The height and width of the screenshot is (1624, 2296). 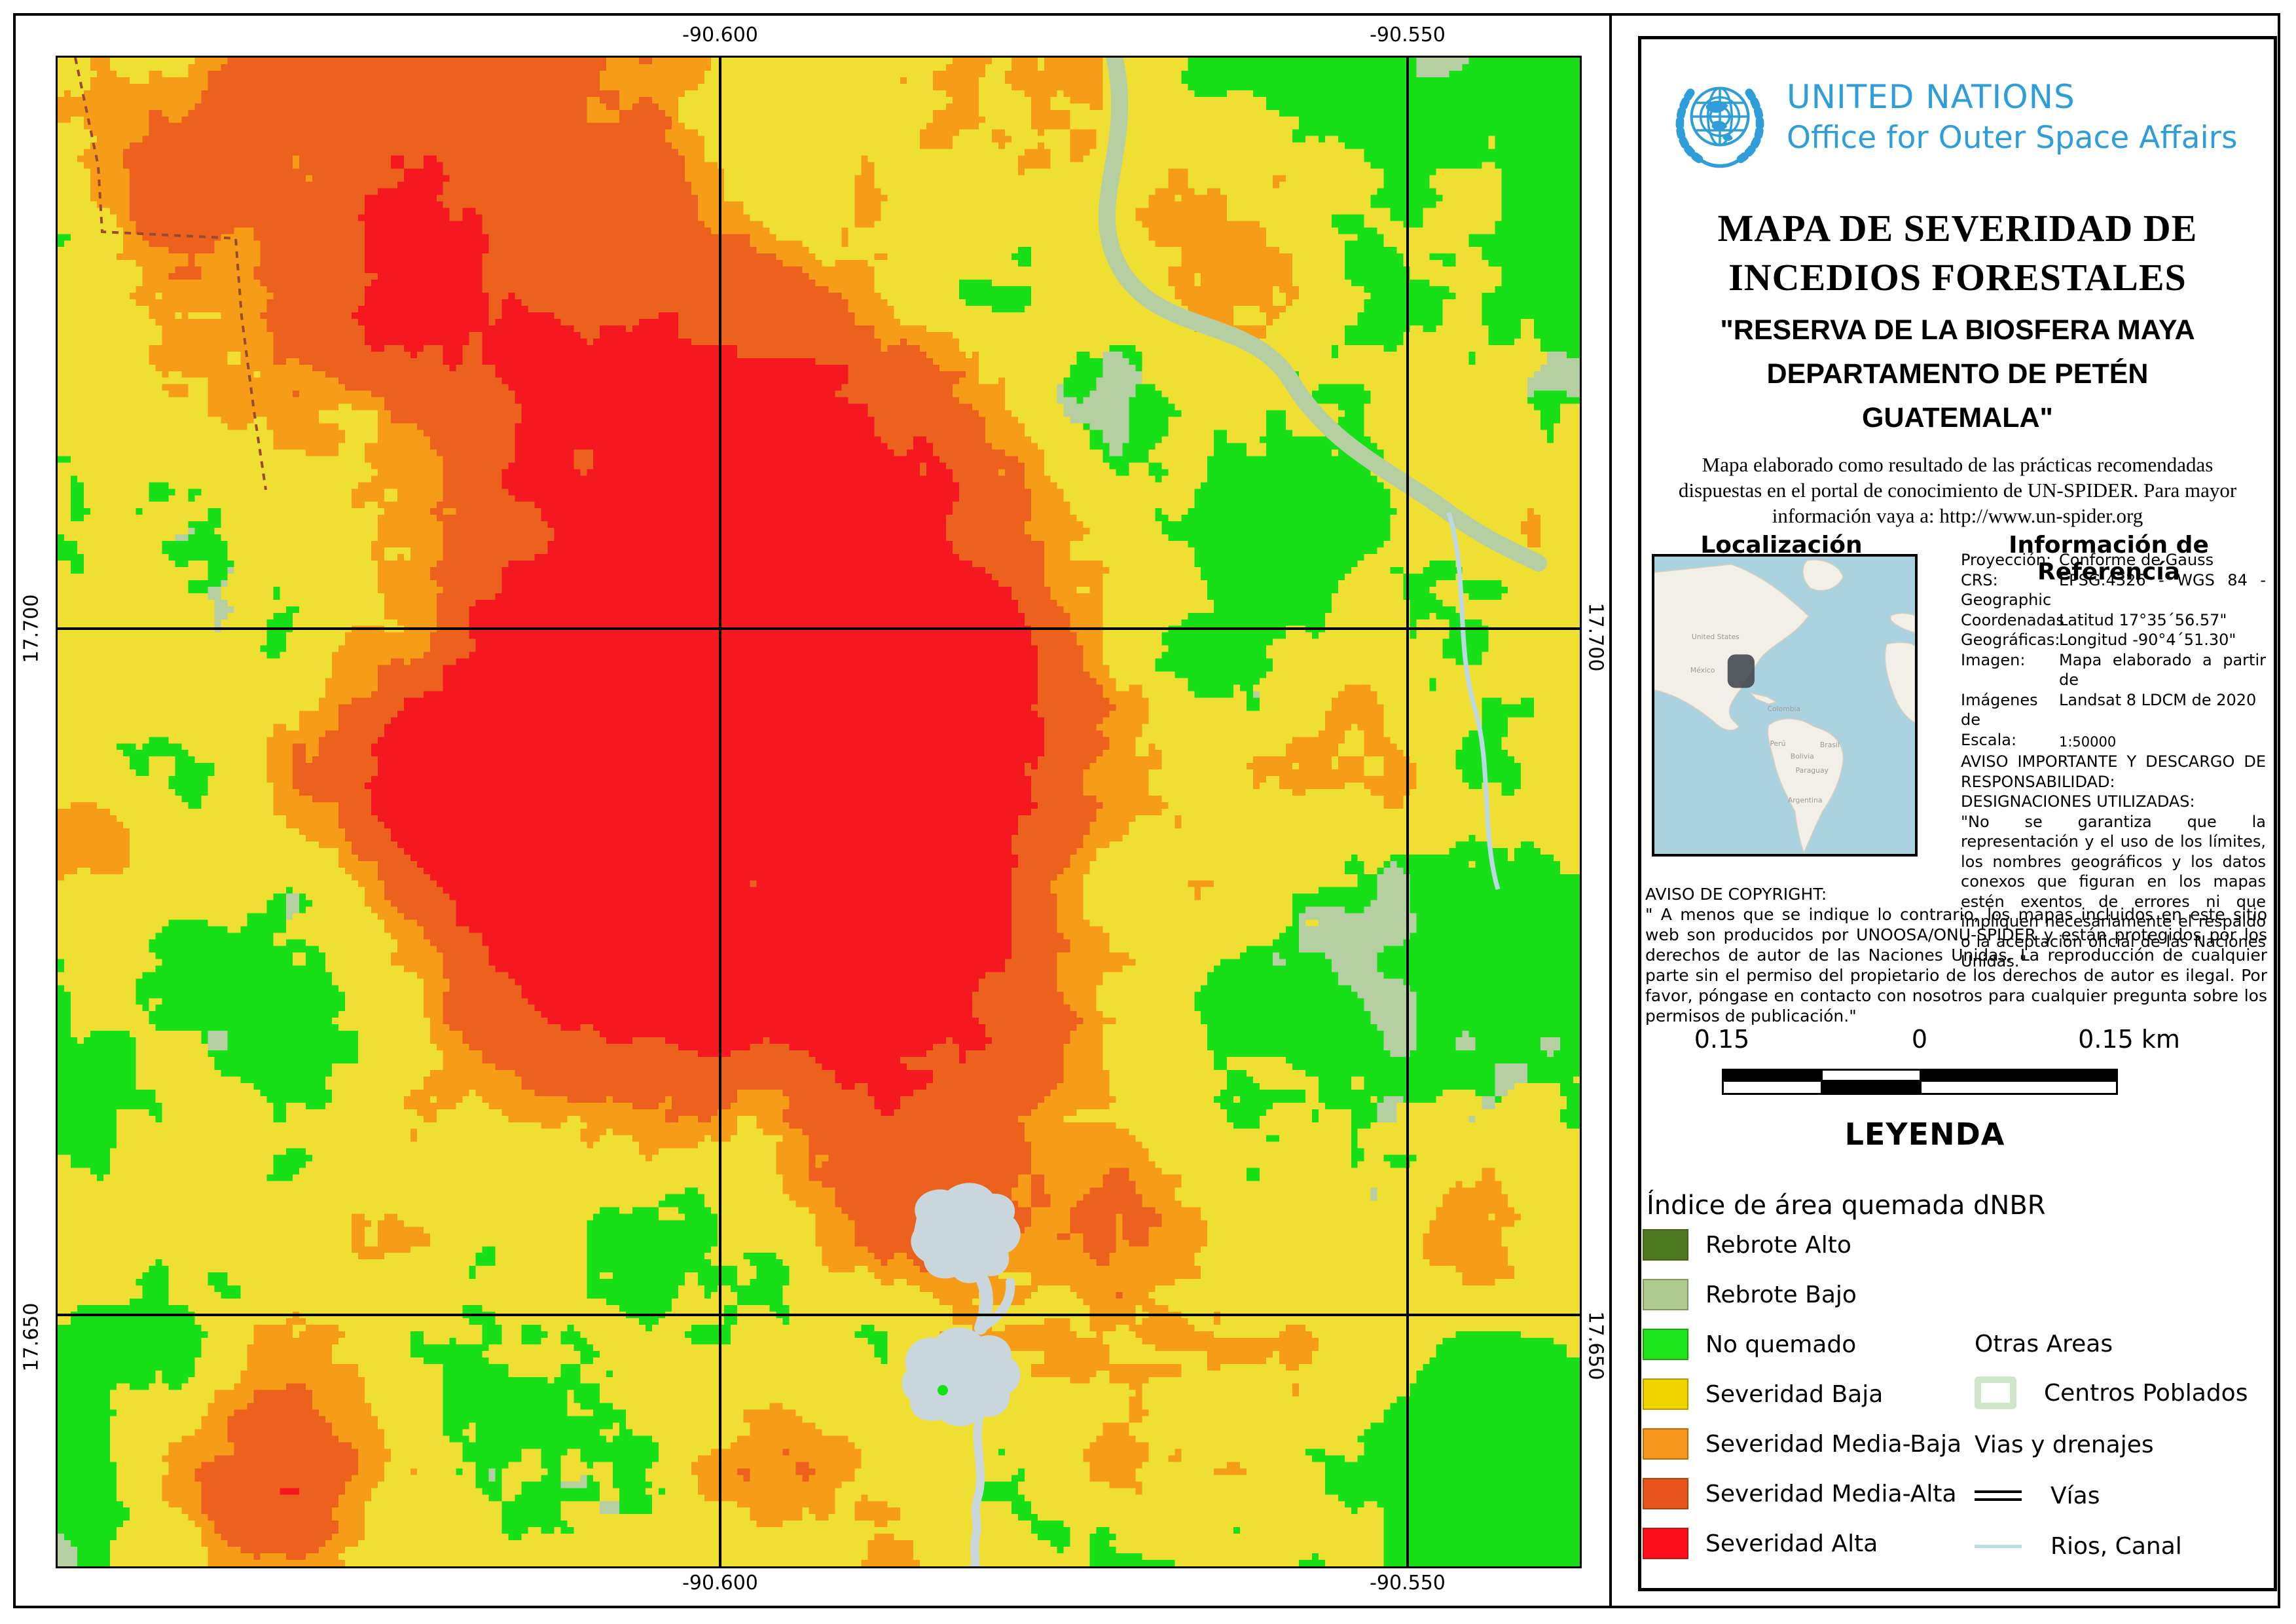 I want to click on inset-country-label: Brasil, so click(x=1830, y=745).